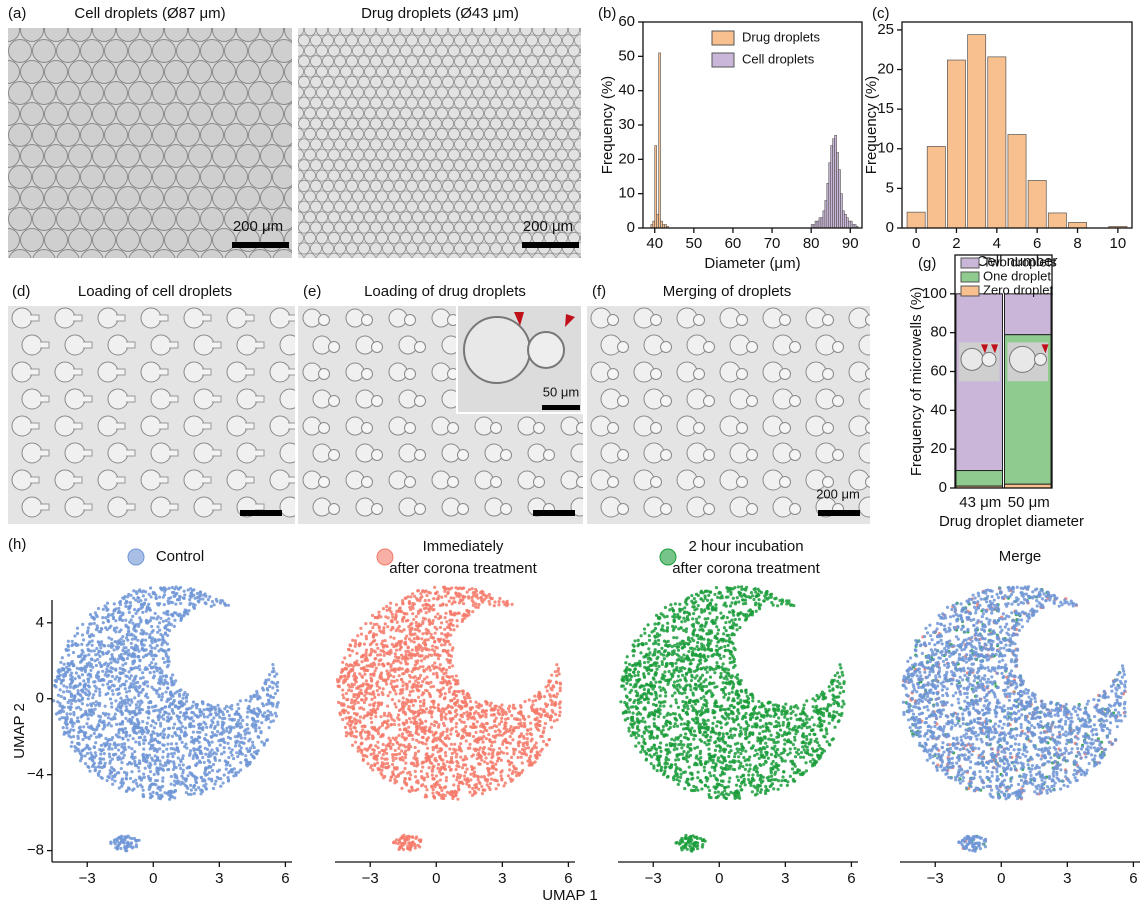 Image resolution: width=1142 pixels, height=907 pixels. What do you see at coordinates (166, 718) in the screenshot?
I see `point-cloud` at bounding box center [166, 718].